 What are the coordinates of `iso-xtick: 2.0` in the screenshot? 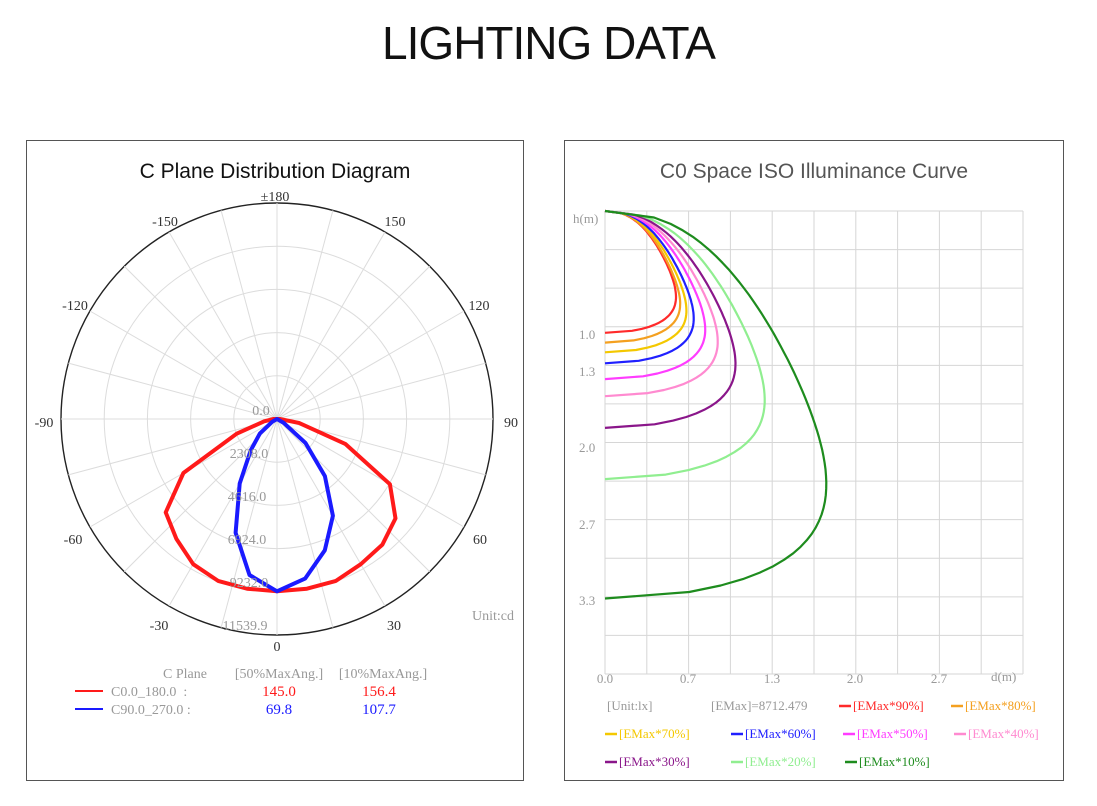 It's located at (855, 678).